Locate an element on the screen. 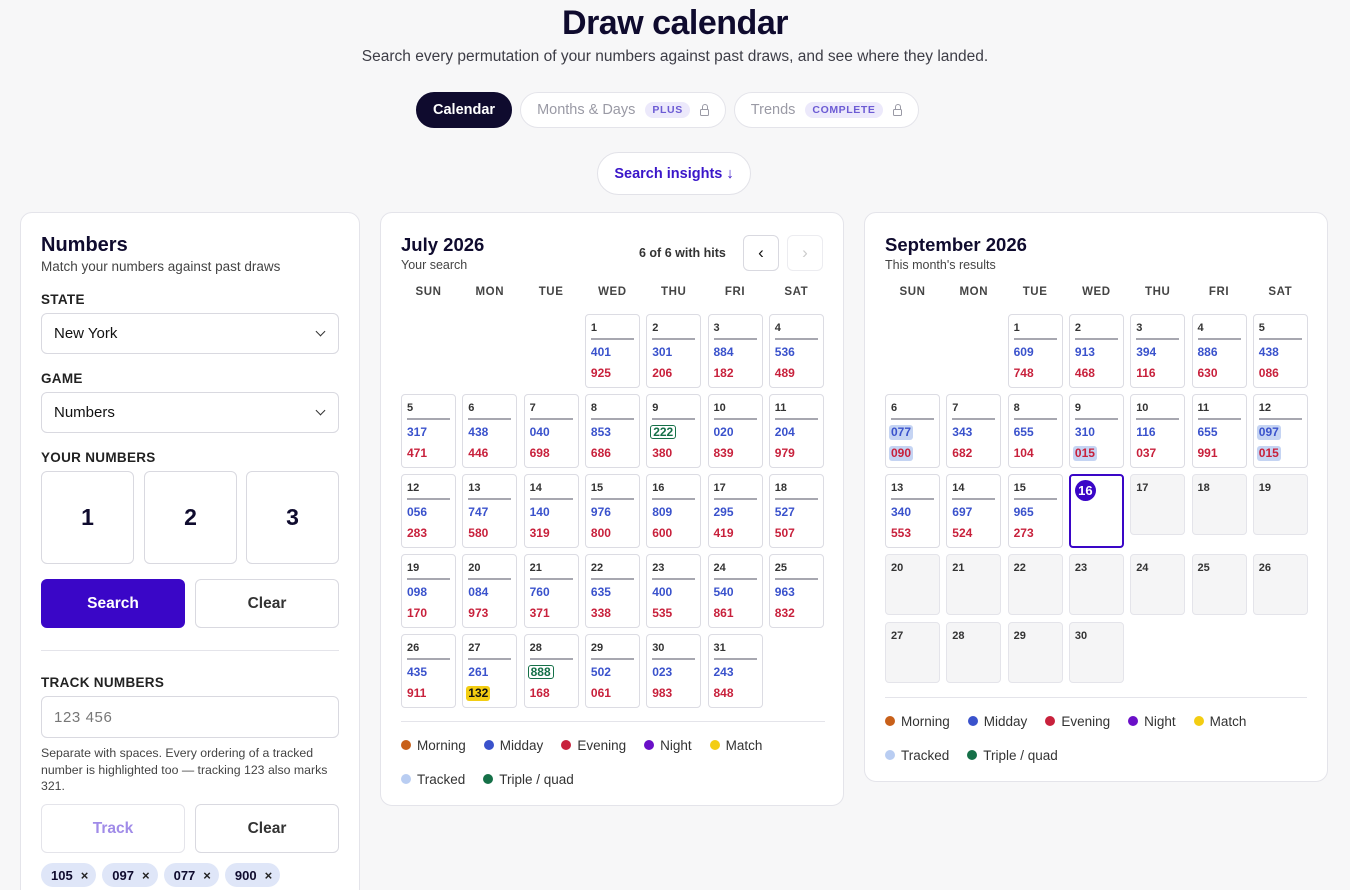  day-cell: 8 853 686 is located at coordinates (612, 431).